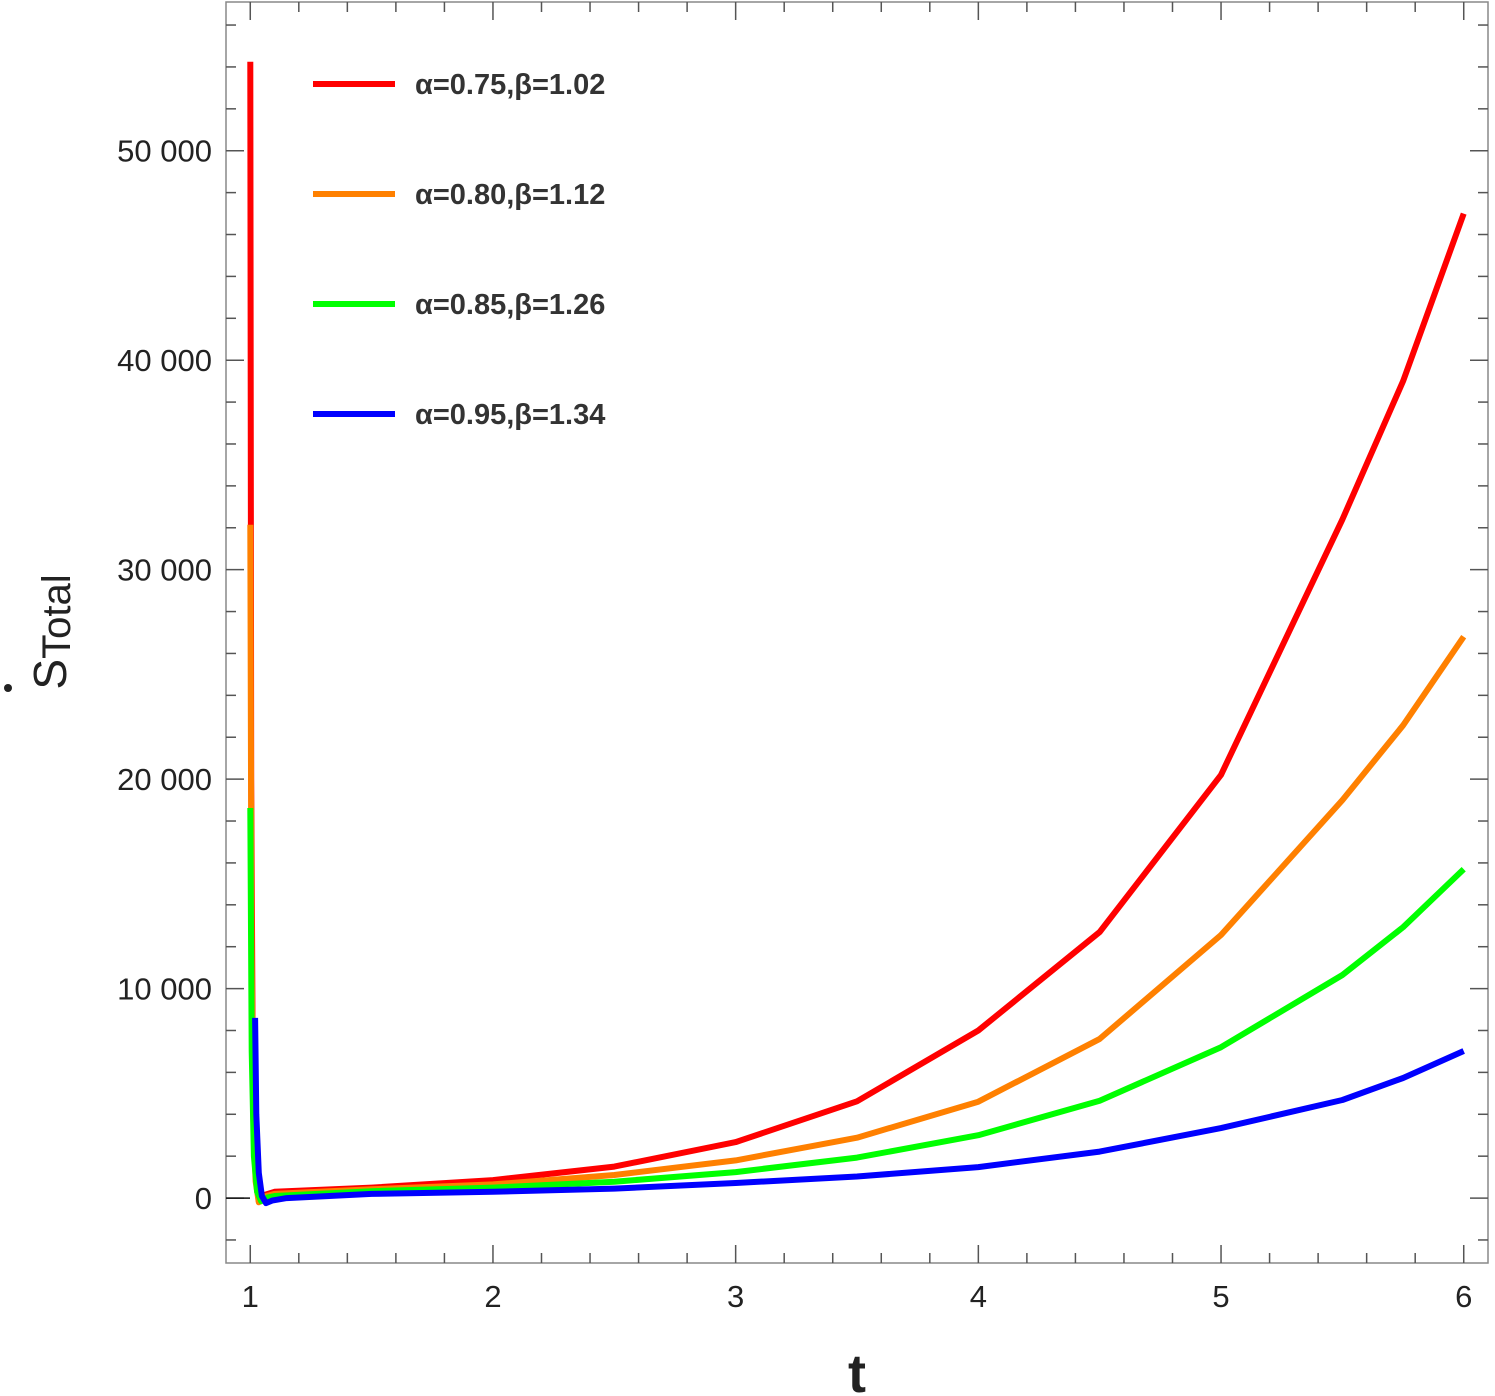 The height and width of the screenshot is (1396, 1495). I want to click on x-tick-label: 5, so click(1220, 1296).